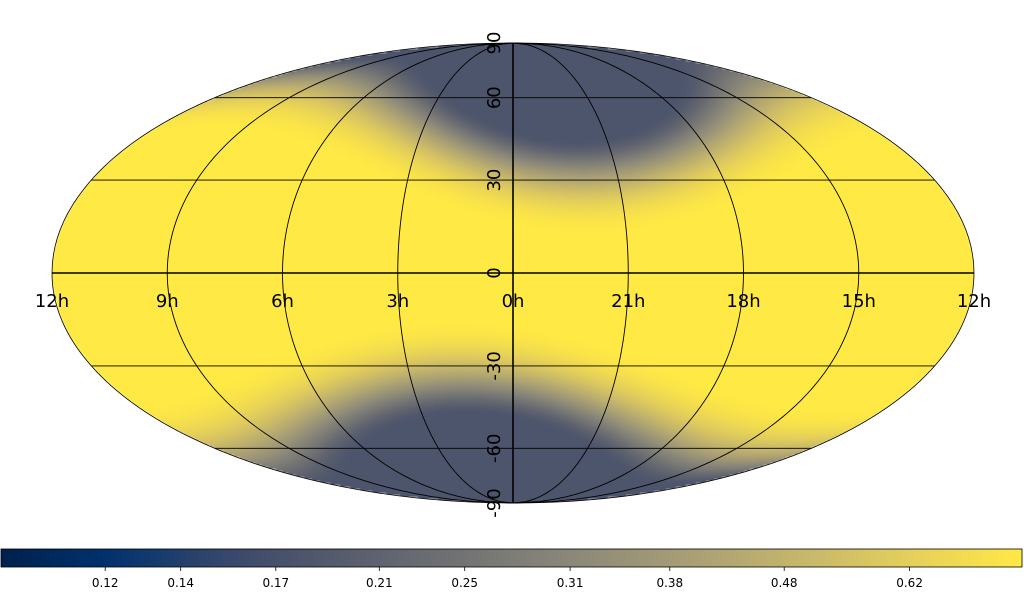  Describe the element at coordinates (743, 301) in the screenshot. I see `ra-tick-label: 18h` at that location.